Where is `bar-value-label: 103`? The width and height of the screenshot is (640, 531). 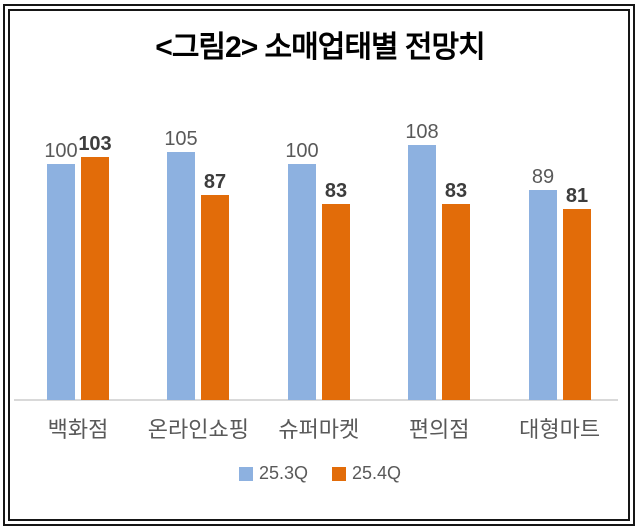
bar-value-label: 103 is located at coordinates (95, 144).